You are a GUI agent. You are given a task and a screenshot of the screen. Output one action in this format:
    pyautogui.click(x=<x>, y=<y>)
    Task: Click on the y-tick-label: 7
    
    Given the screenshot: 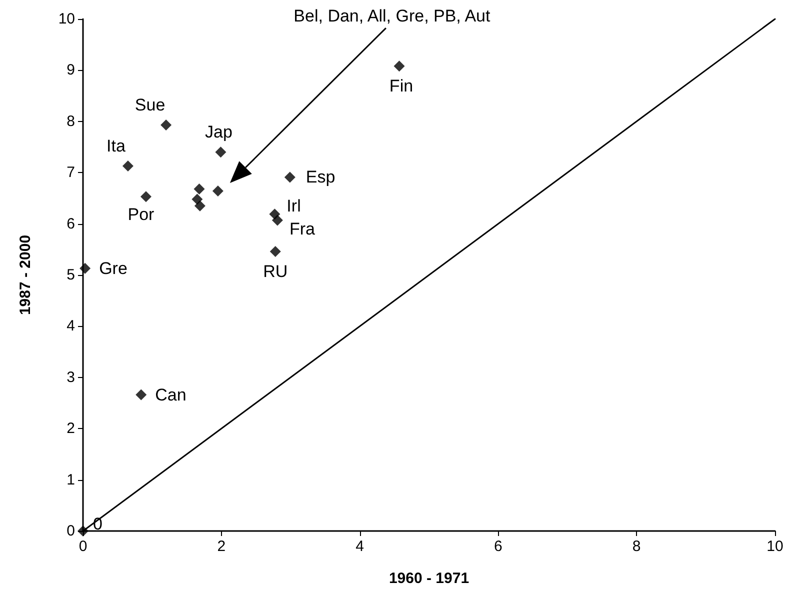 What is the action you would take?
    pyautogui.click(x=70, y=173)
    